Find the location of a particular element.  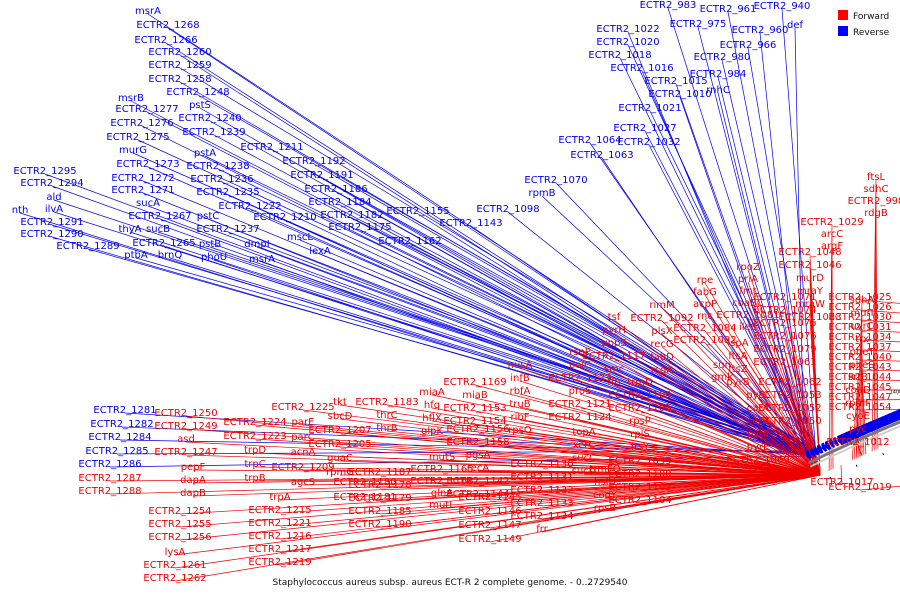

forward-gene-label: ECTR2_1105 is located at coordinates (639, 408).